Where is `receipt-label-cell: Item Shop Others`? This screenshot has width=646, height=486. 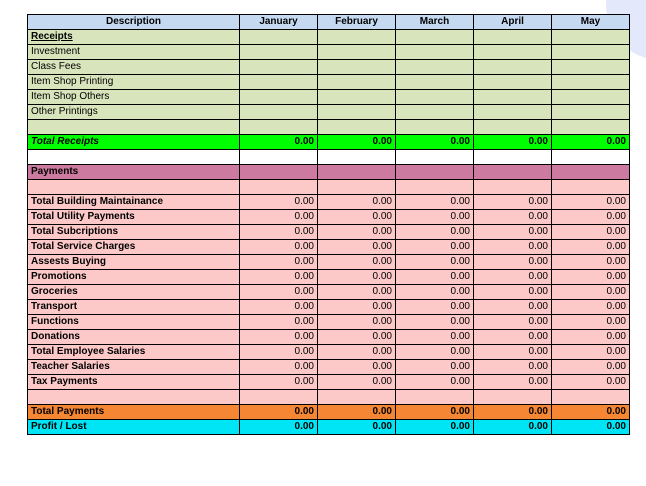 receipt-label-cell: Item Shop Others is located at coordinates (133, 97).